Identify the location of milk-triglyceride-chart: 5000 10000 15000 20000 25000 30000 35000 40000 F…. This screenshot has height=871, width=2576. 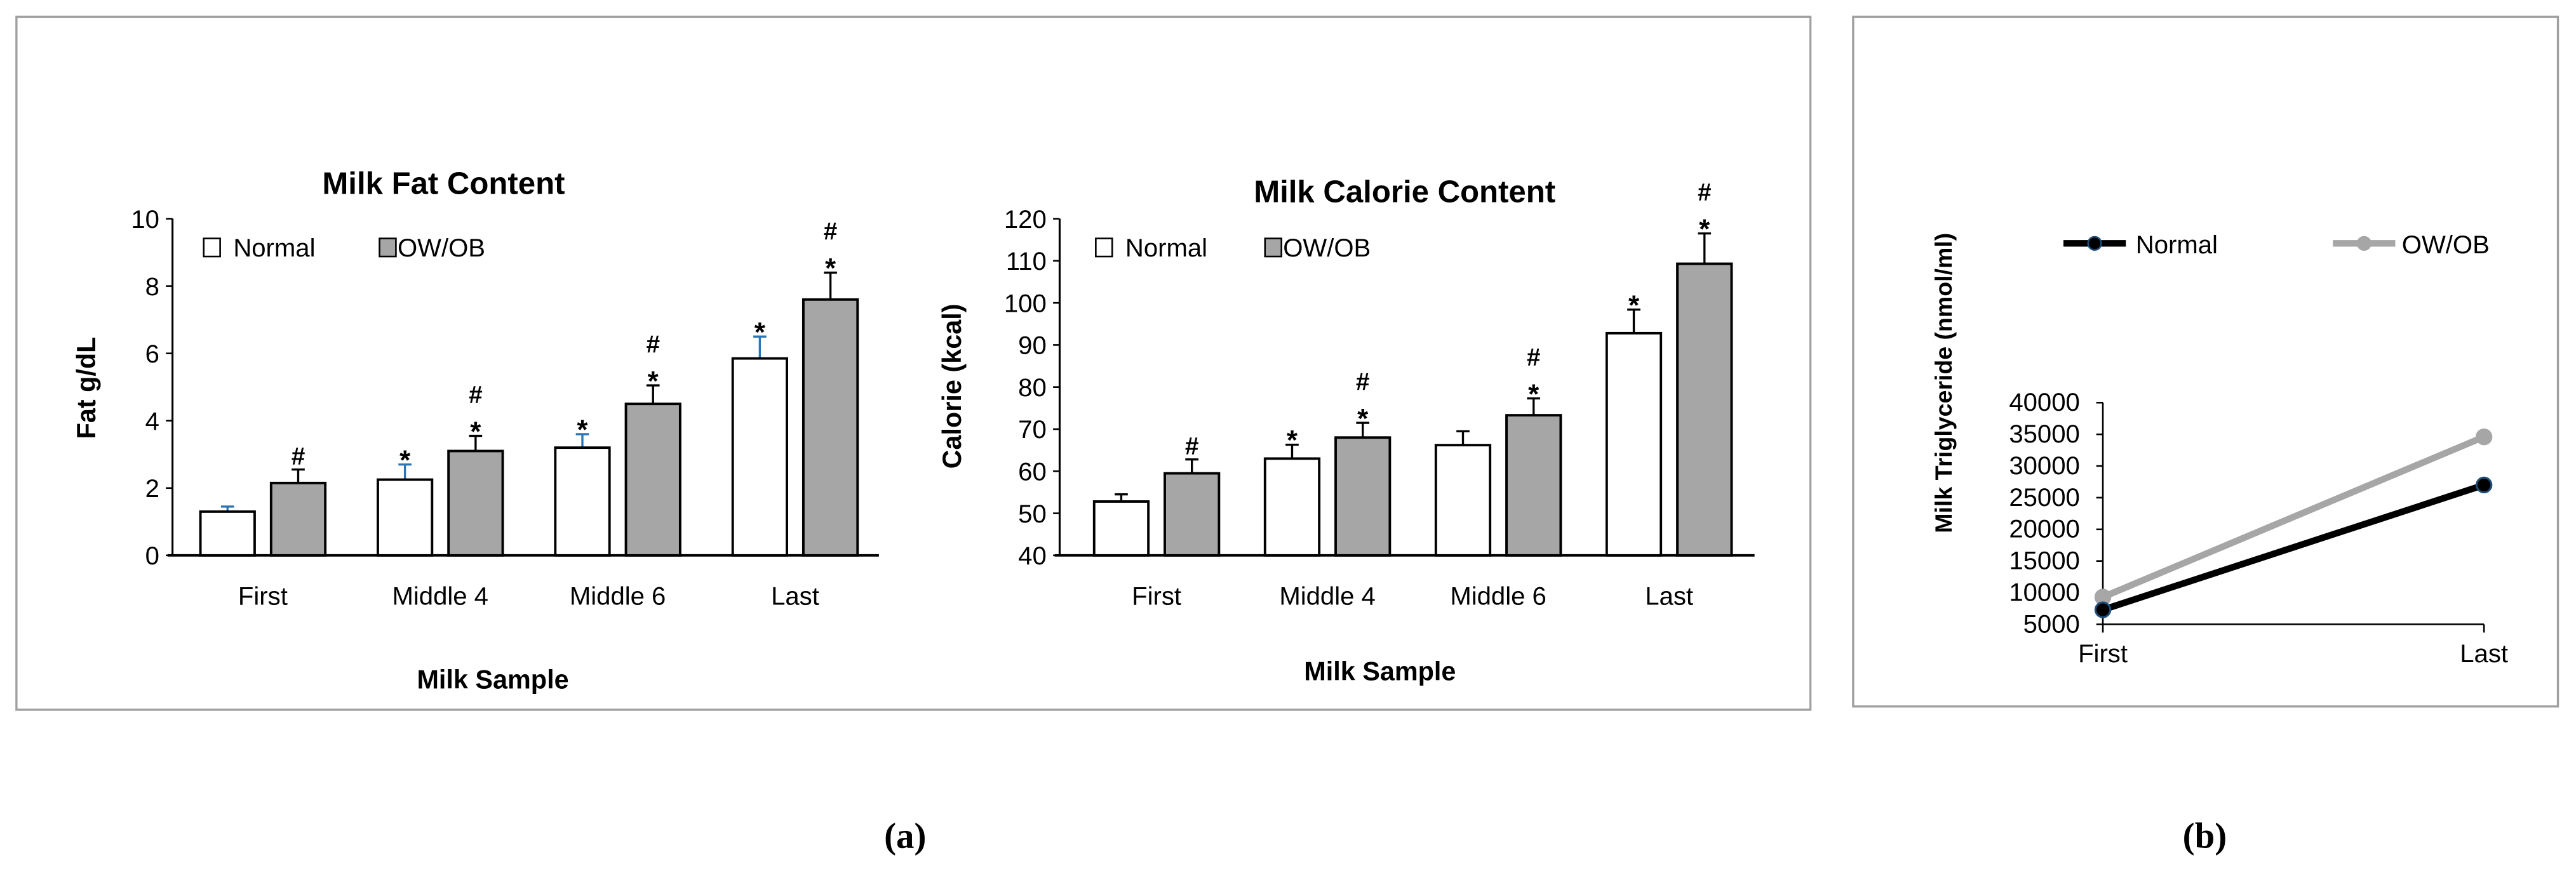
(2219, 449).